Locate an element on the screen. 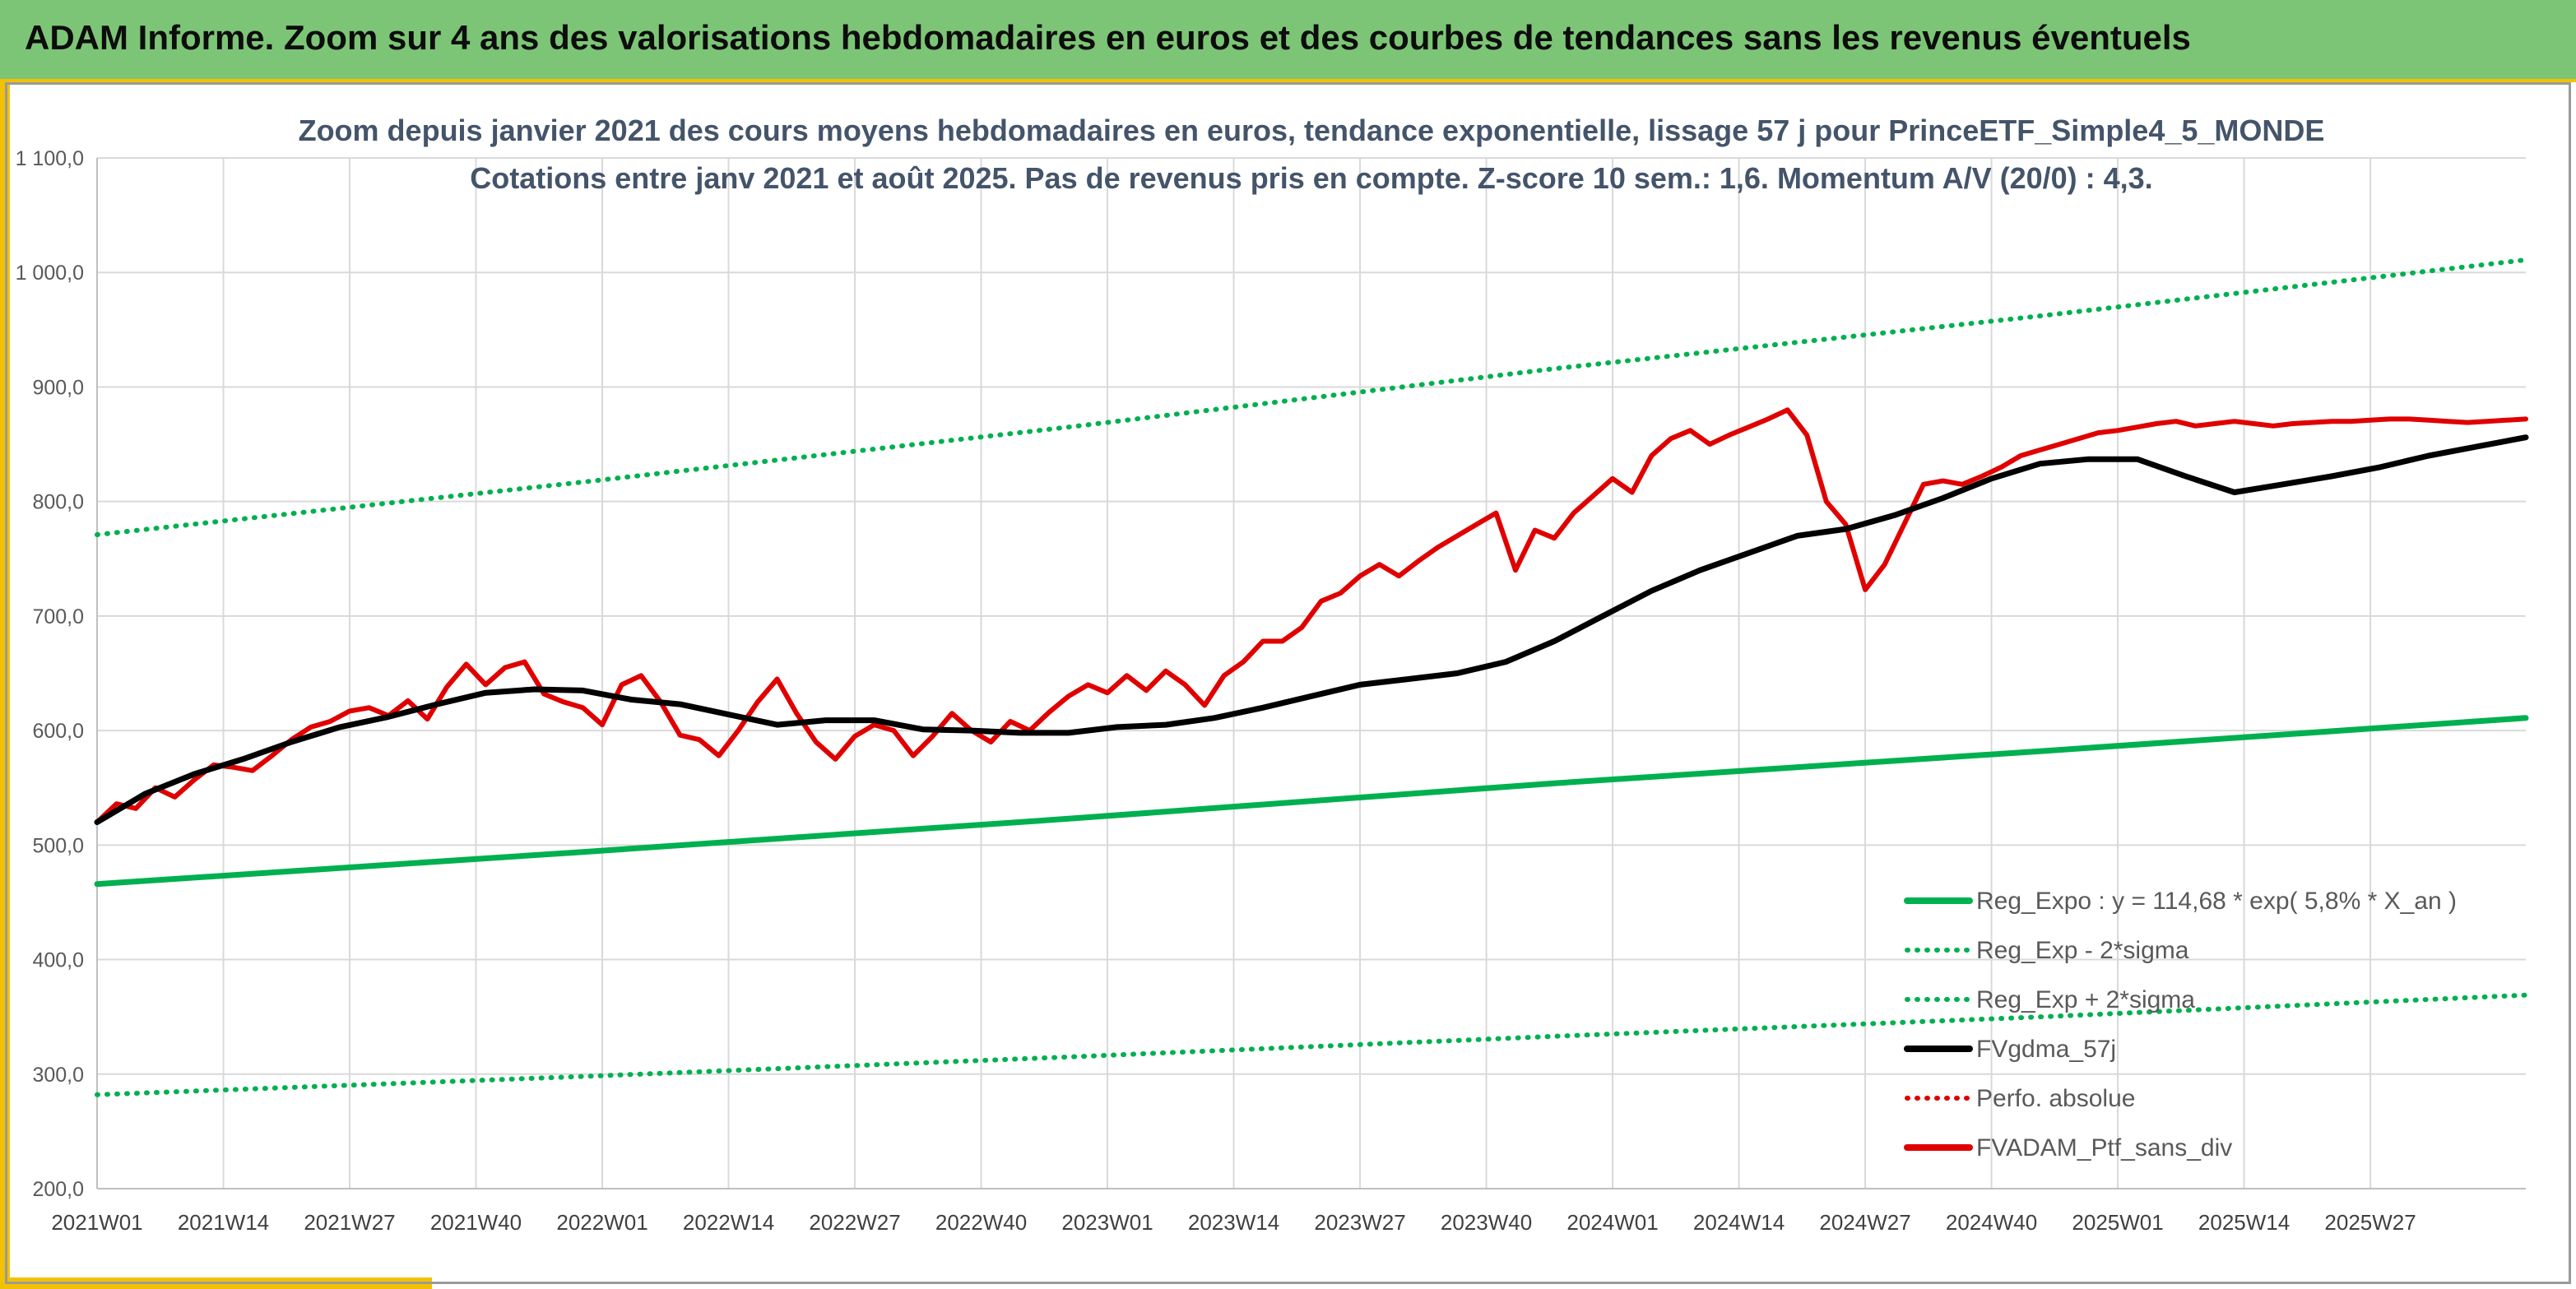 Image resolution: width=2576 pixels, height=1289 pixels. x-tick-label: 2023W40 is located at coordinates (1487, 1222).